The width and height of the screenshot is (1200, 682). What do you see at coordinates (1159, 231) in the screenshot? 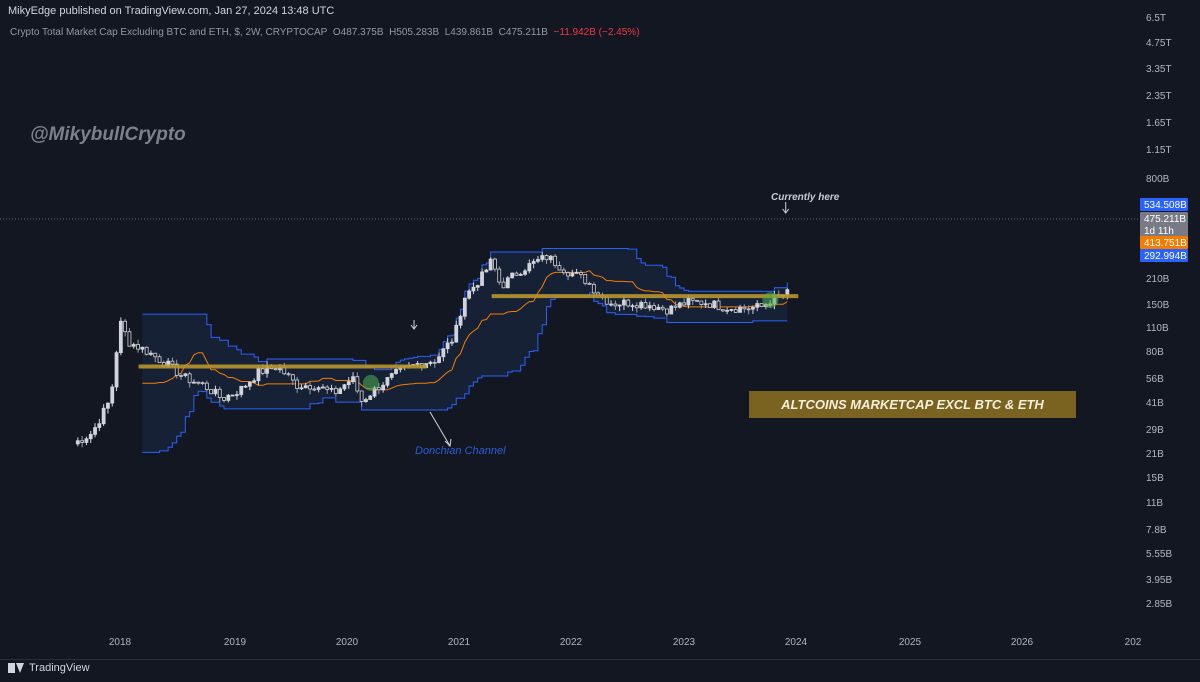
I see `price-label-countdown-text: 1d 11h` at bounding box center [1159, 231].